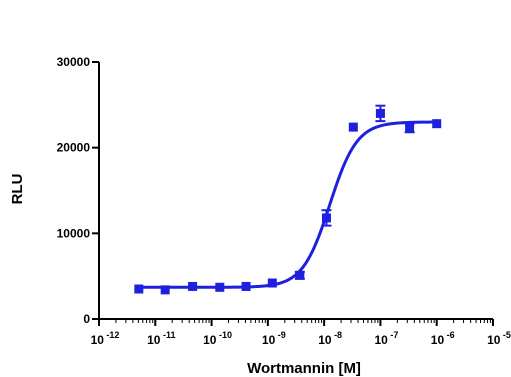  Describe the element at coordinates (274, 338) in the screenshot. I see `x-tick-label: 10 -9` at that location.